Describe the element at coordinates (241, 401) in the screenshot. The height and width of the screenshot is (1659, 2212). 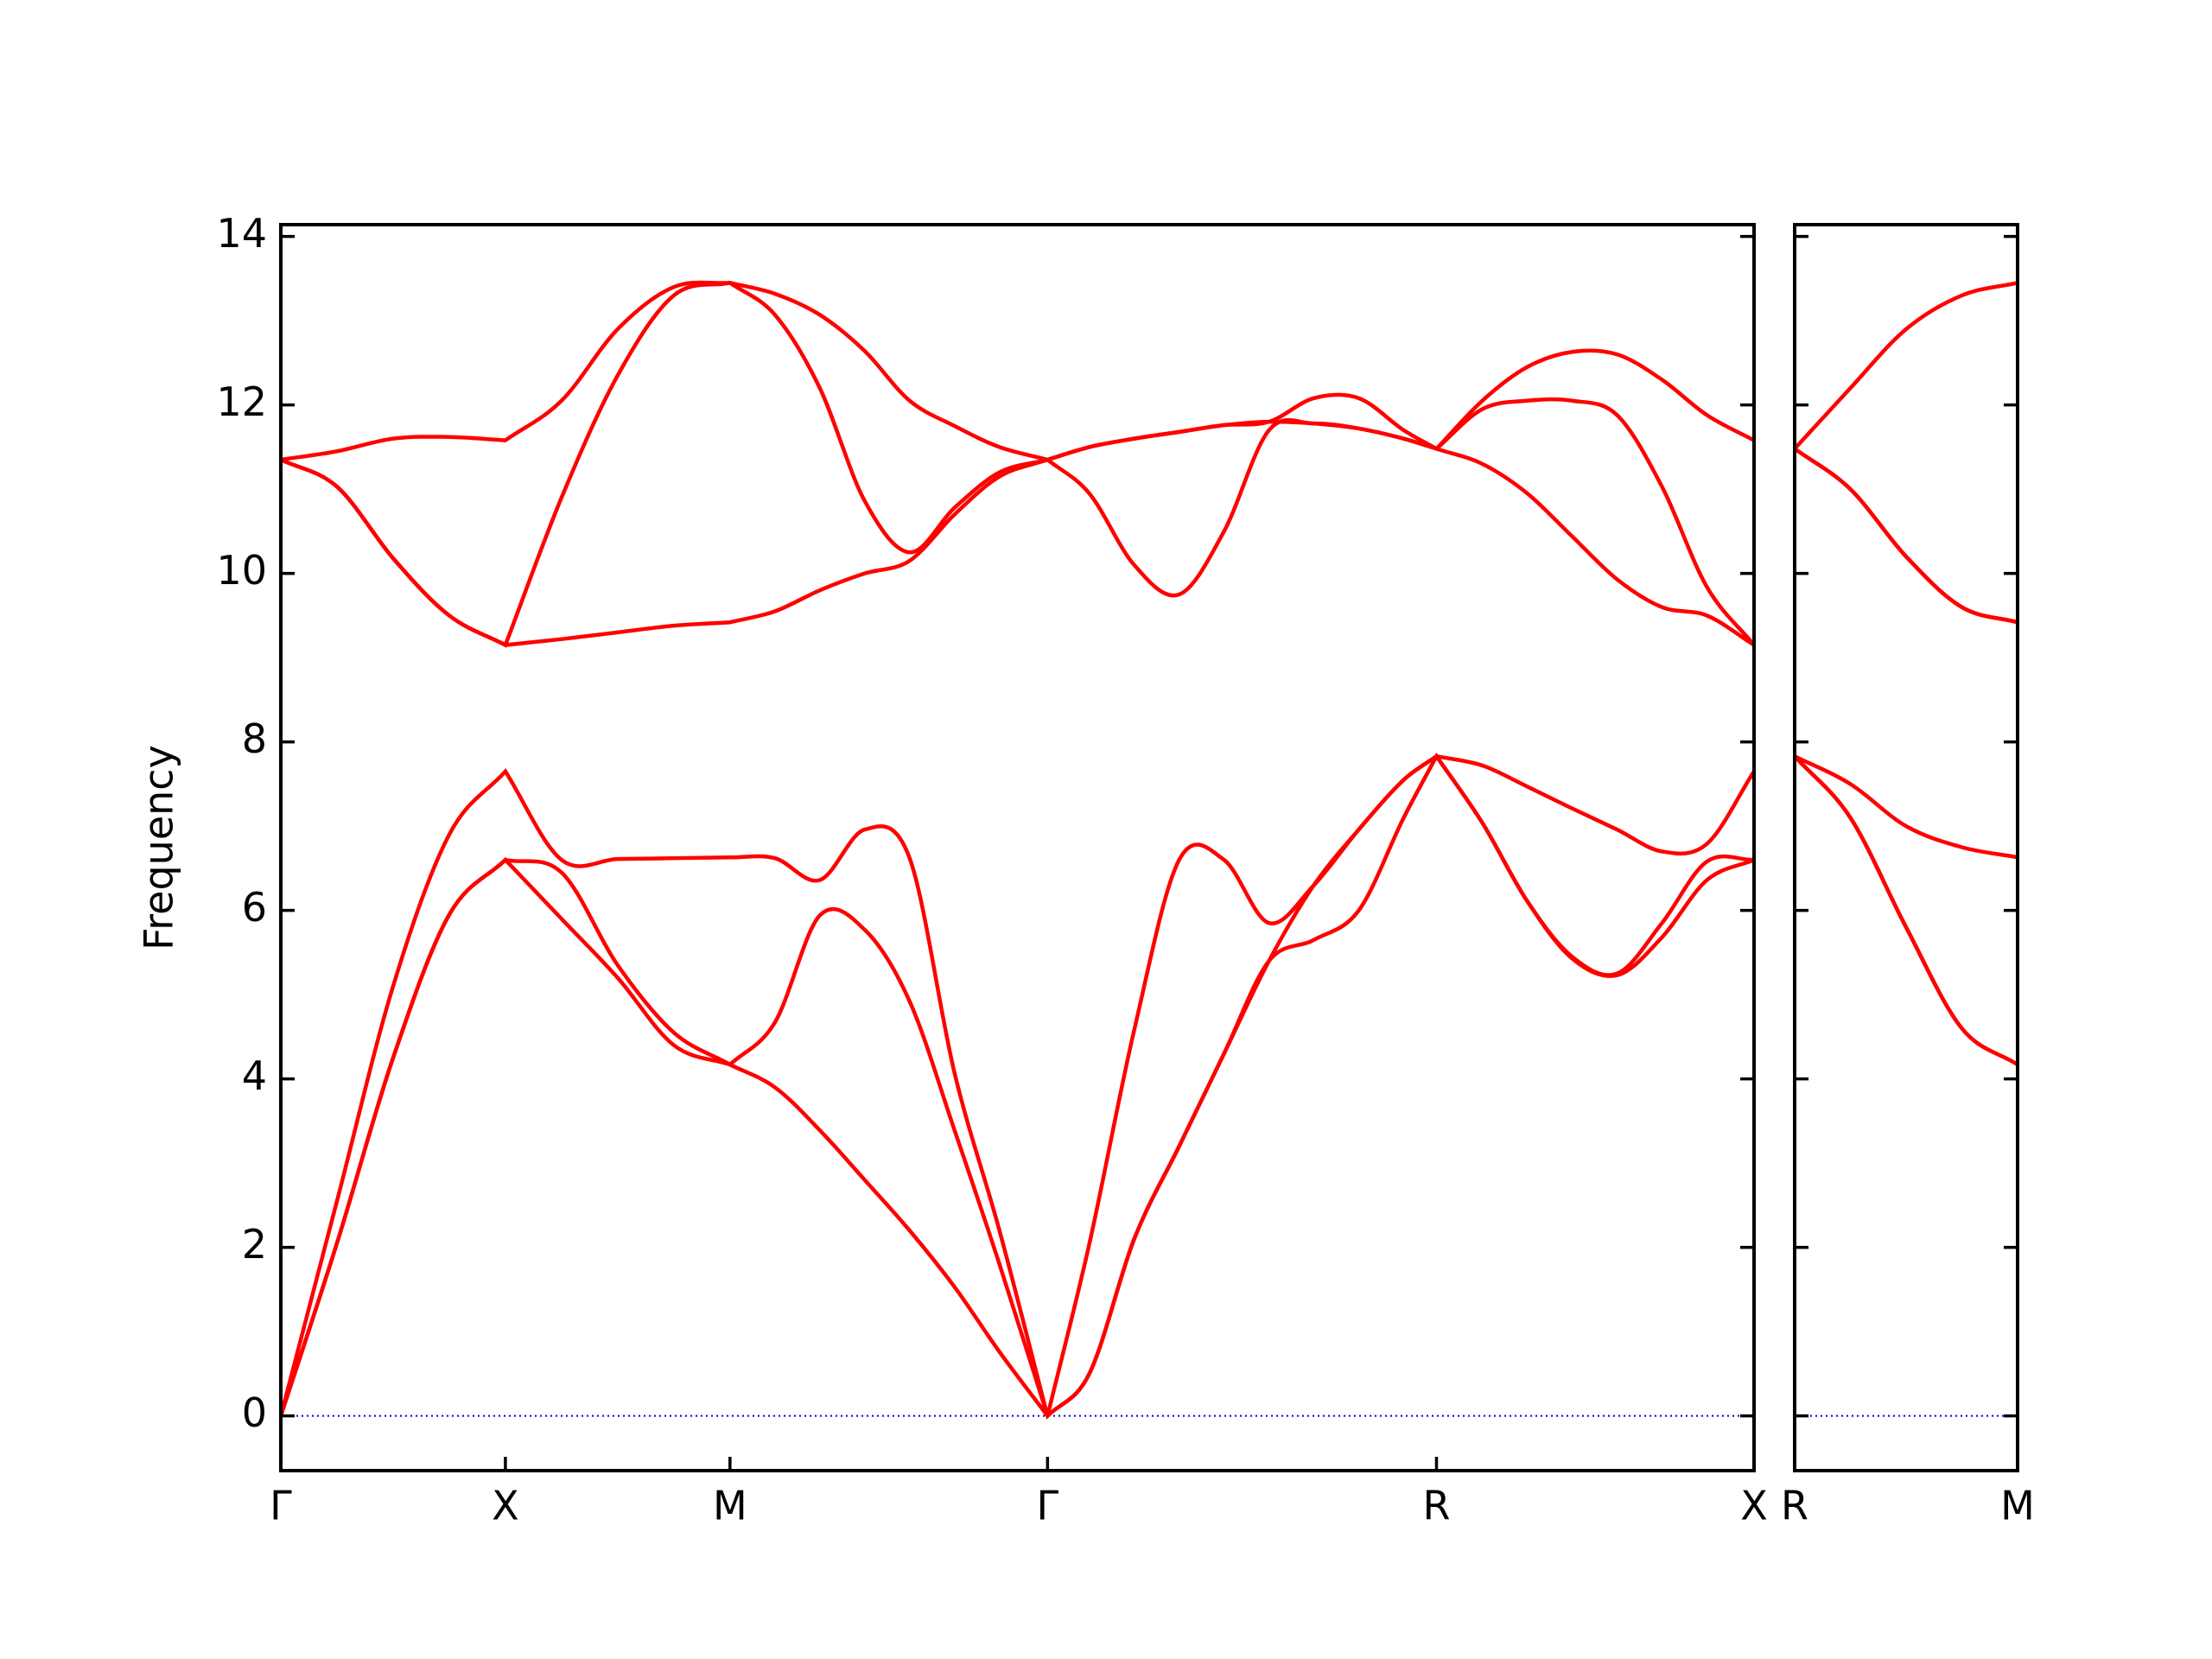
I see `y-tick-label: 12` at that location.